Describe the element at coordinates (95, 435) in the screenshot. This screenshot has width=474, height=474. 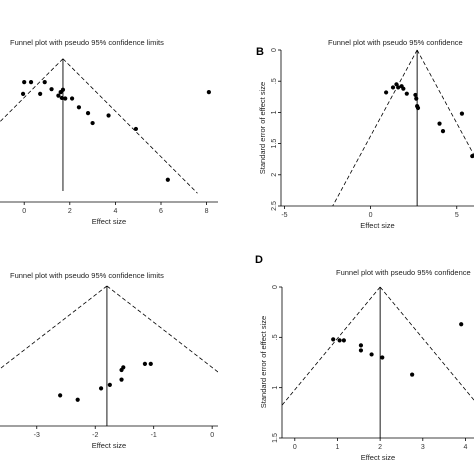
I see `x-tick-label: -2` at that location.